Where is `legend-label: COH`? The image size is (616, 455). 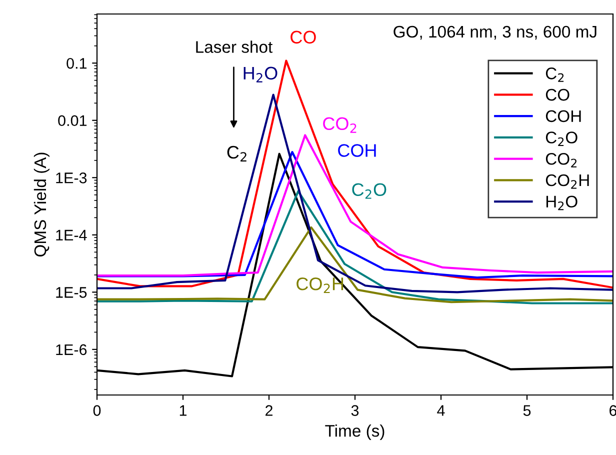 legend-label: COH is located at coordinates (563, 116).